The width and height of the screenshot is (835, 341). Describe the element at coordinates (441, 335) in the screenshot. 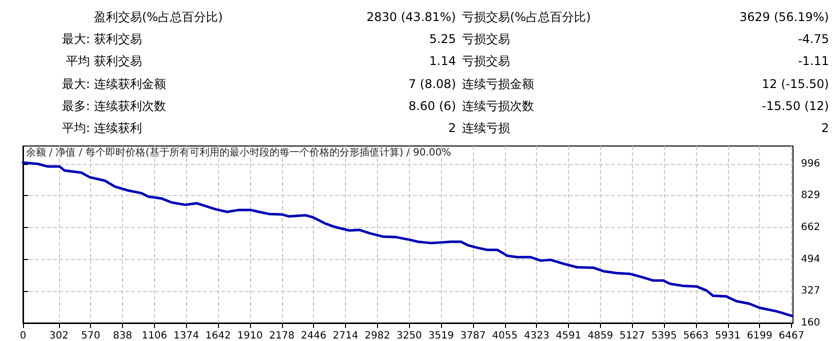

I see `x-tick-label: 3519` at that location.